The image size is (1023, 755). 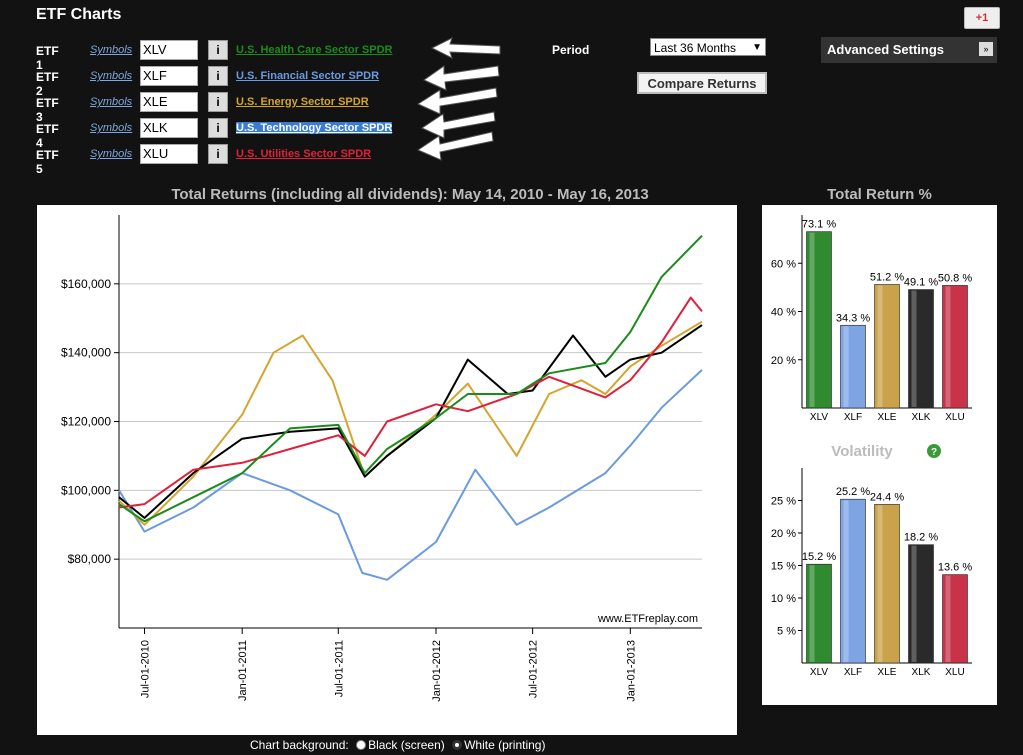 I want to click on bar-xlk, so click(x=921, y=349).